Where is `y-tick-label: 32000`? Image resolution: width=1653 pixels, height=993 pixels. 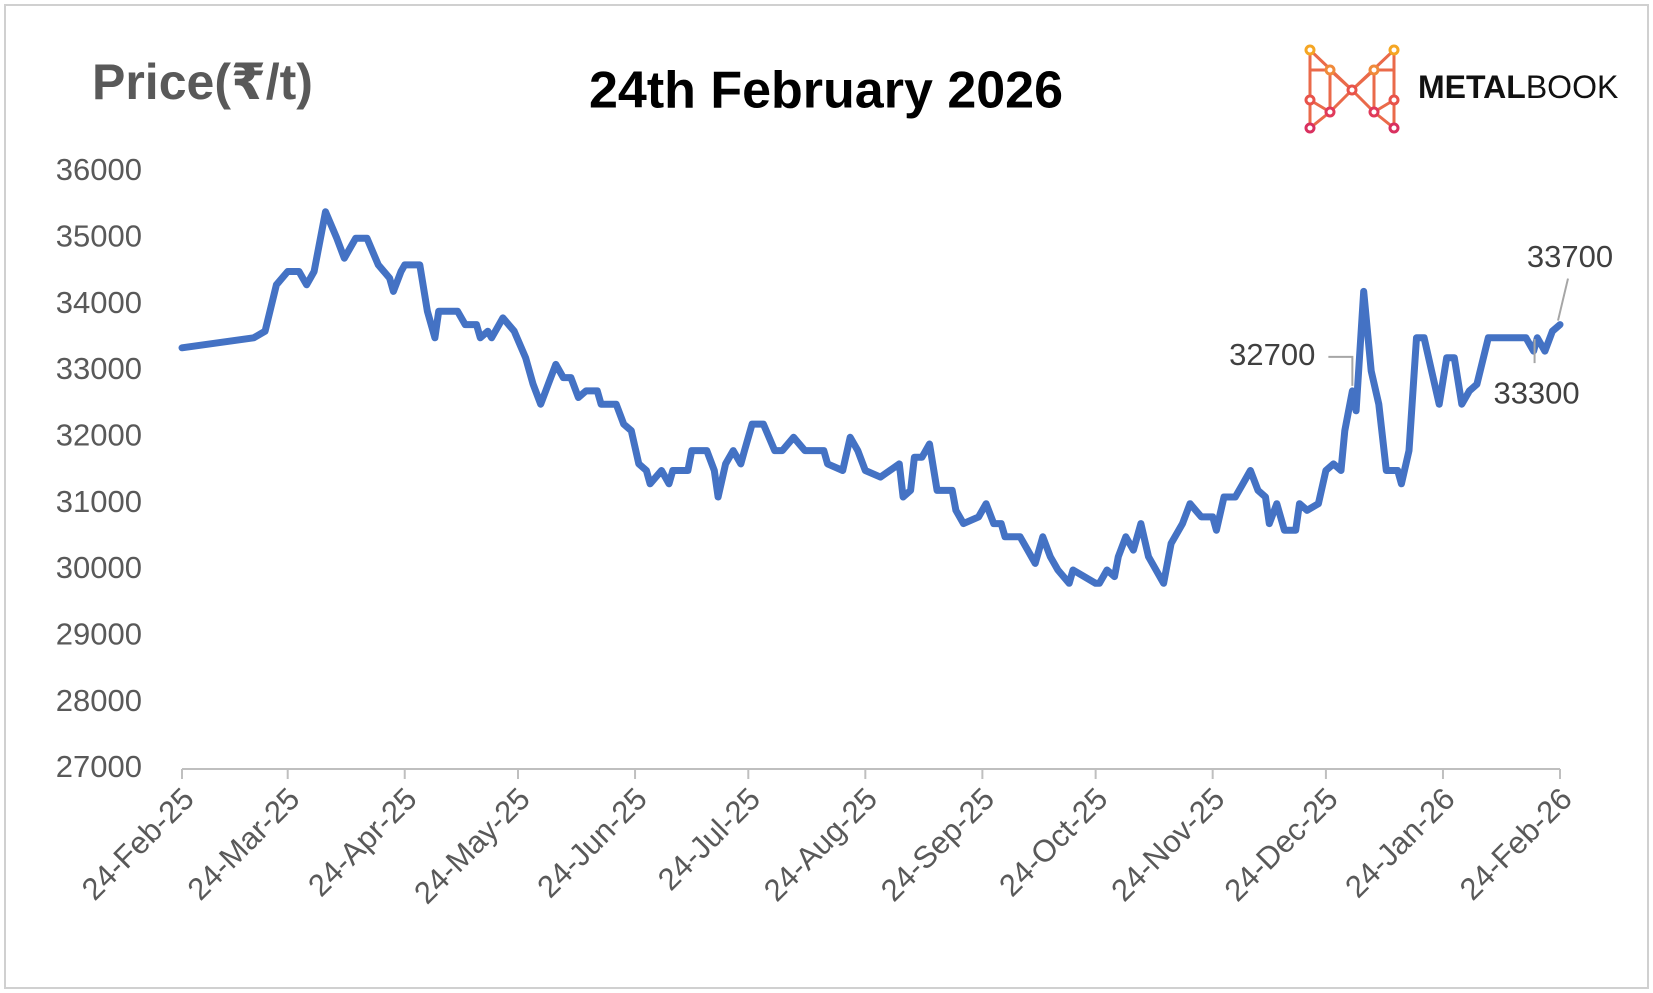
y-tick-label: 32000 is located at coordinates (99, 435).